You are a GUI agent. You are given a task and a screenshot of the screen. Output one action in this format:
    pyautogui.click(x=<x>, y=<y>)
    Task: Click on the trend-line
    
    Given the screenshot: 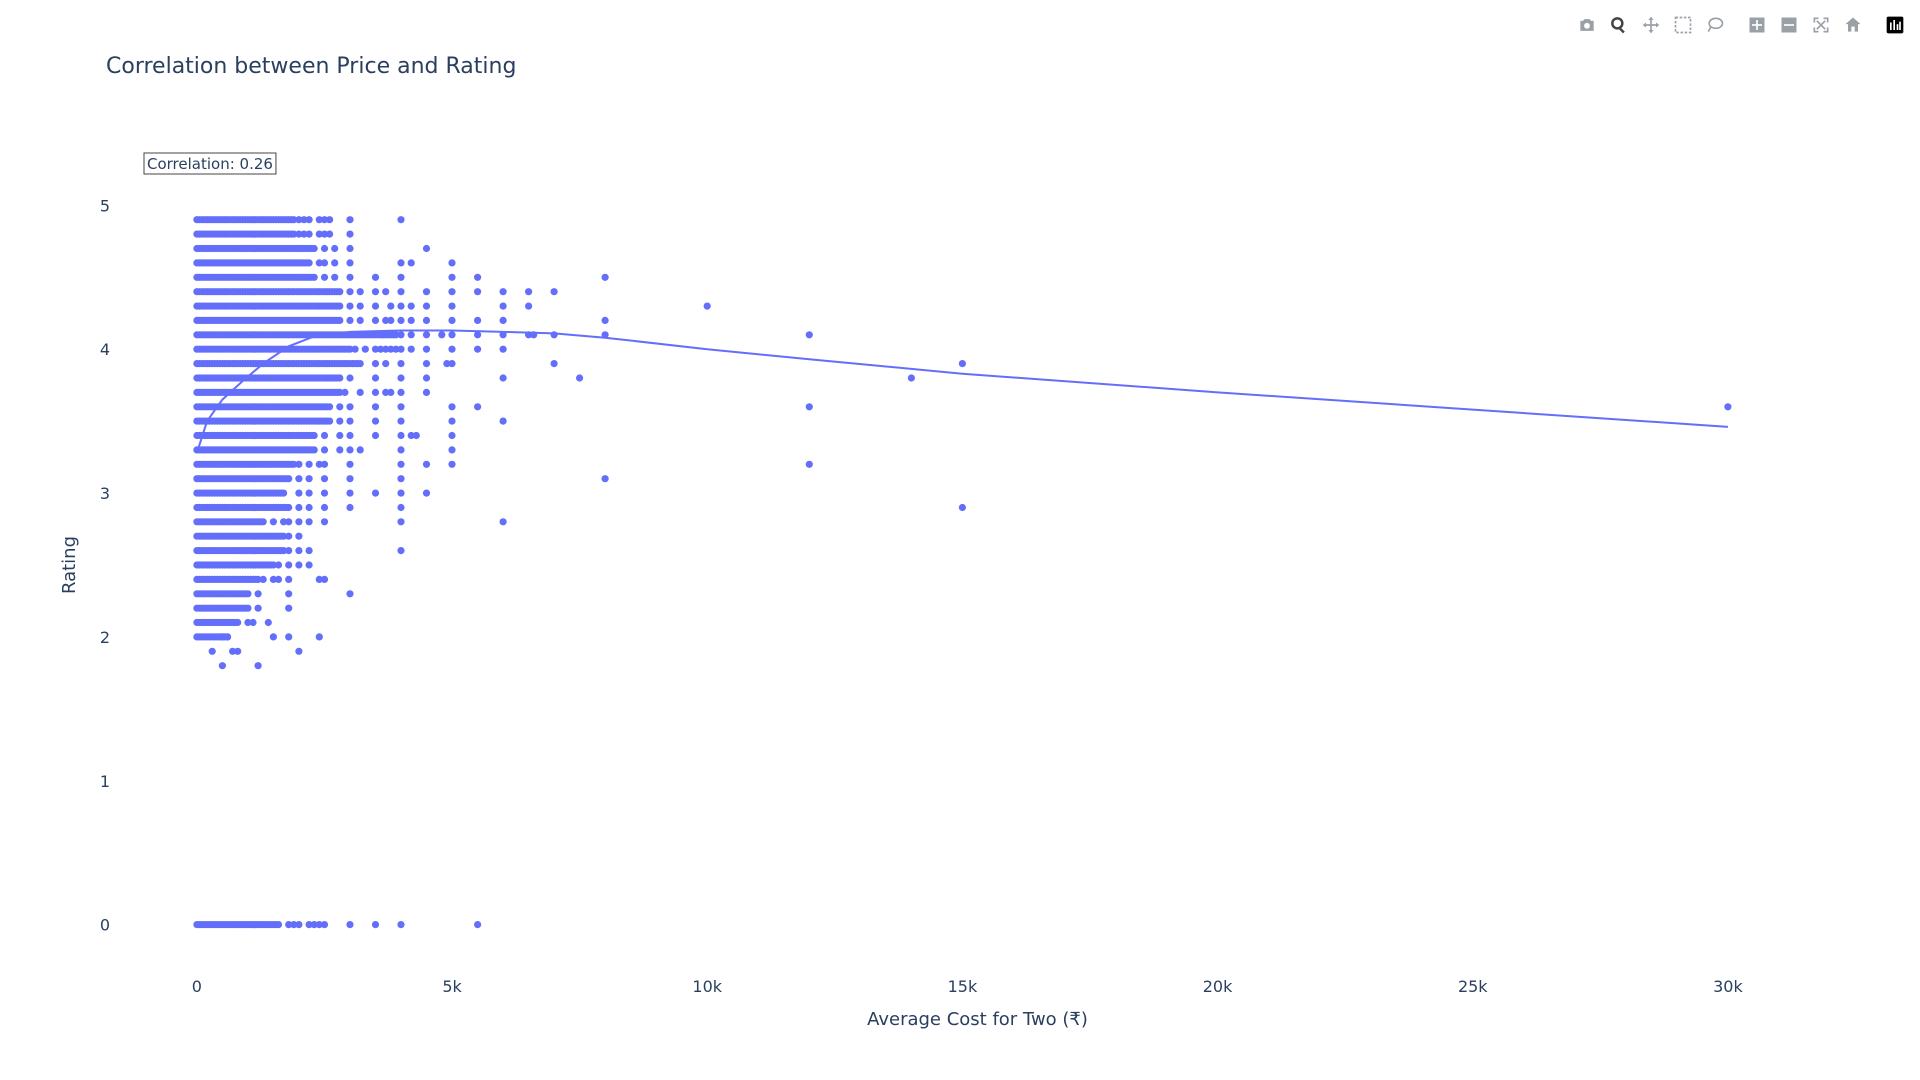 What is the action you would take?
    pyautogui.click(x=961, y=391)
    